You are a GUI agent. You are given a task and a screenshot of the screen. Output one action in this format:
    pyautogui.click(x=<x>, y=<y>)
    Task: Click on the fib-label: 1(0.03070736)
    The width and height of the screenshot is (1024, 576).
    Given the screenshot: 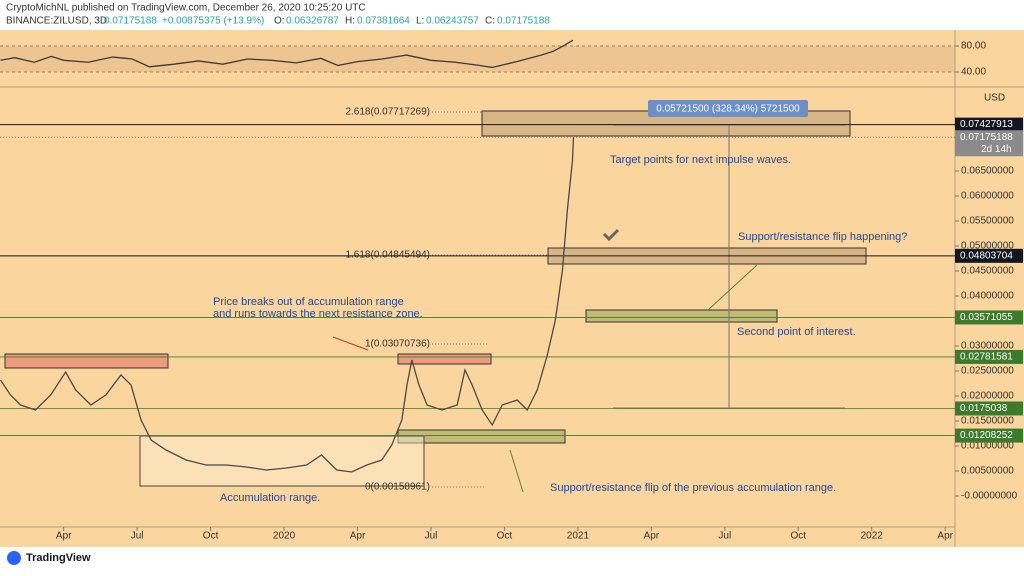 What is the action you would take?
    pyautogui.click(x=397, y=344)
    